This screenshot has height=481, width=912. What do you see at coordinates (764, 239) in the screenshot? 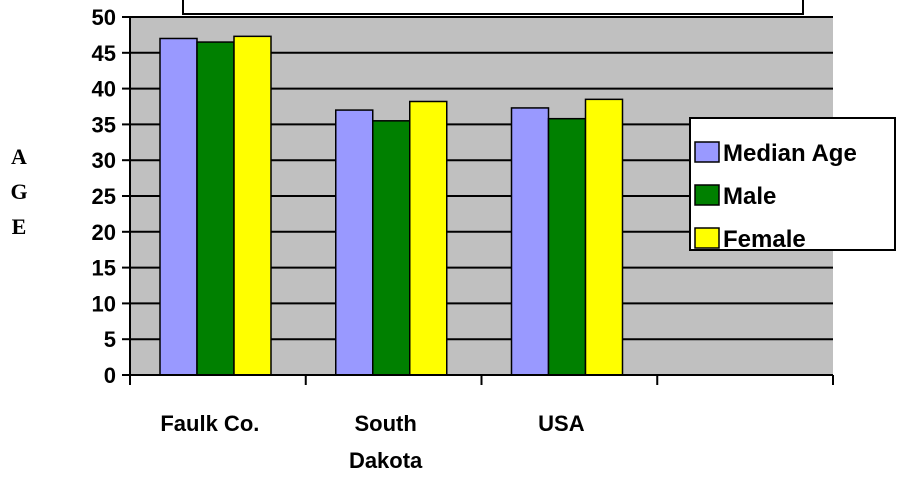
I see `legend-label: Female` at bounding box center [764, 239].